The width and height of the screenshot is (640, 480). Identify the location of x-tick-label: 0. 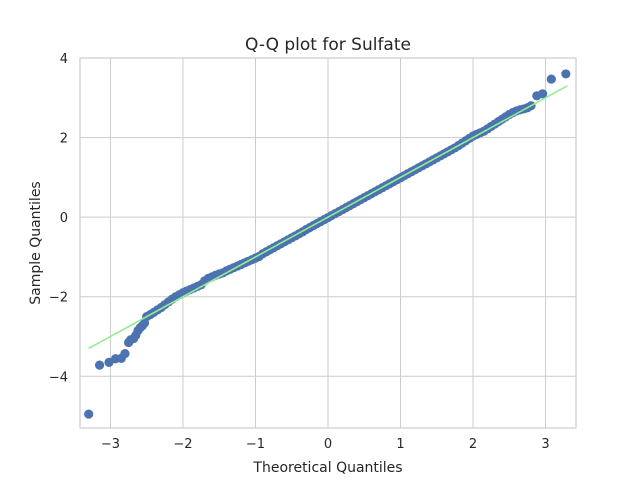
(328, 444).